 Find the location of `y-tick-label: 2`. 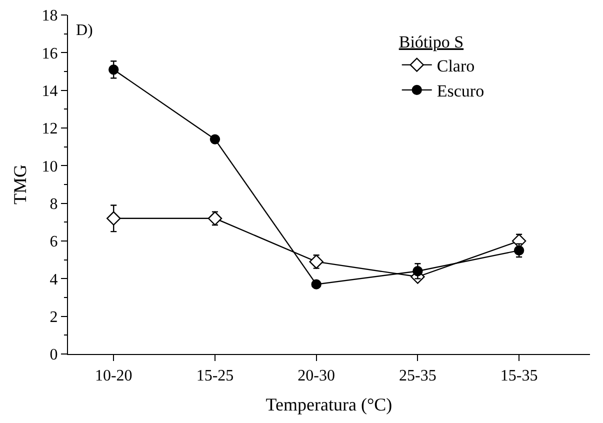

y-tick-label: 2 is located at coordinates (54, 317).